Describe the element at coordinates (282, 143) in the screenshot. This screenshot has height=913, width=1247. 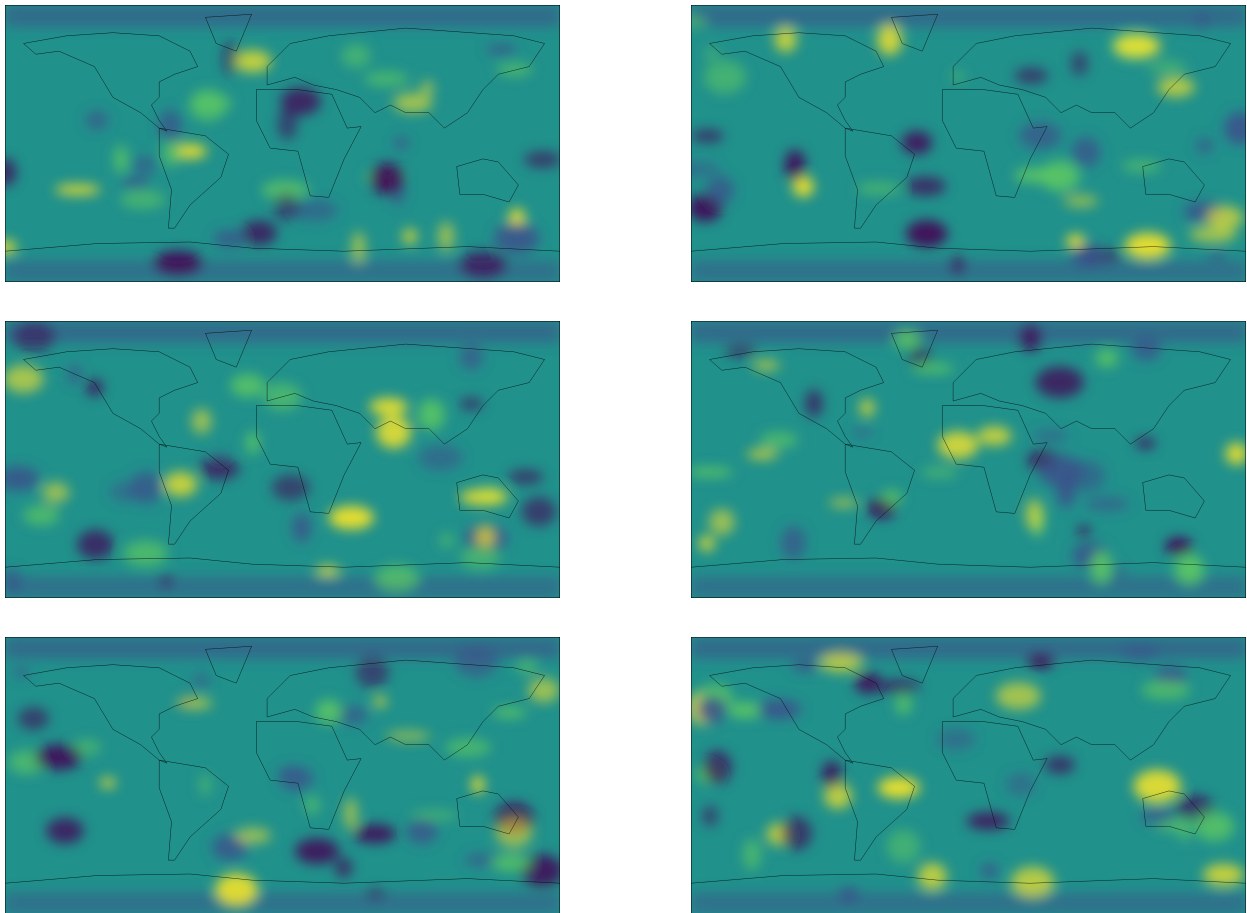
I see `field-background` at that location.